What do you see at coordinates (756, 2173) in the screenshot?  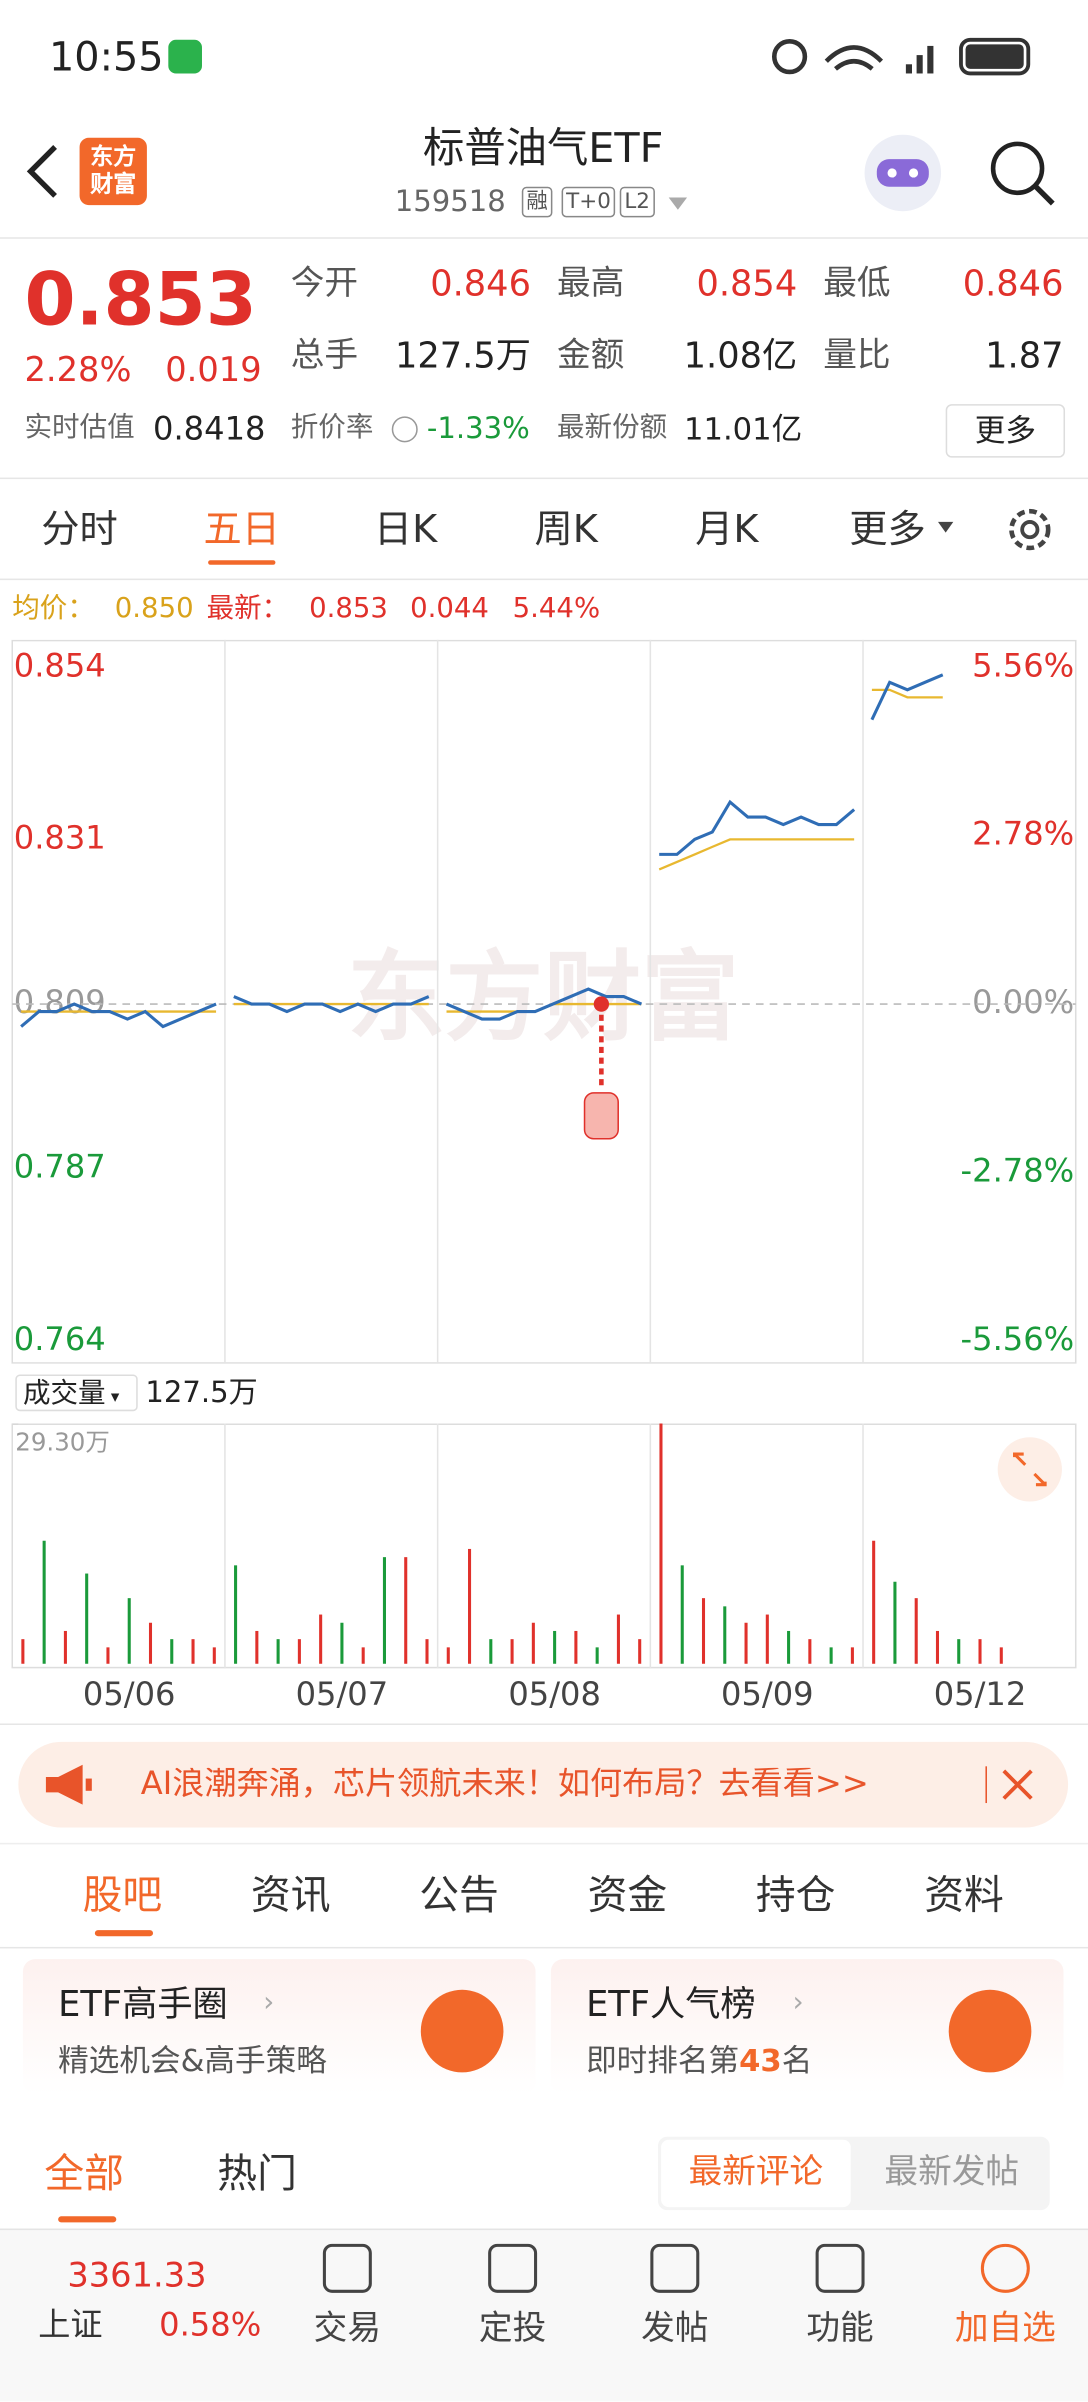 I see `sort-tab: 最新评论` at bounding box center [756, 2173].